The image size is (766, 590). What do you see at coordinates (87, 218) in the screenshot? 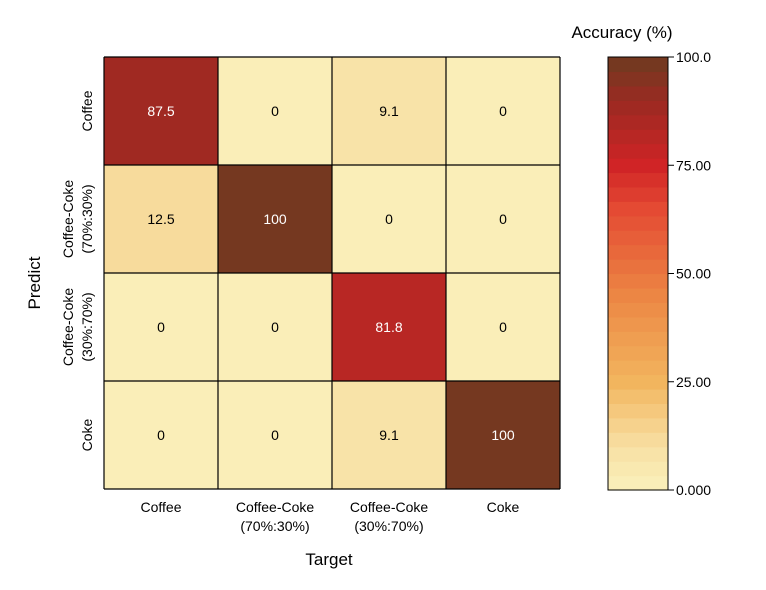
I see `y-tick-label: (70%:30%)` at bounding box center [87, 218].